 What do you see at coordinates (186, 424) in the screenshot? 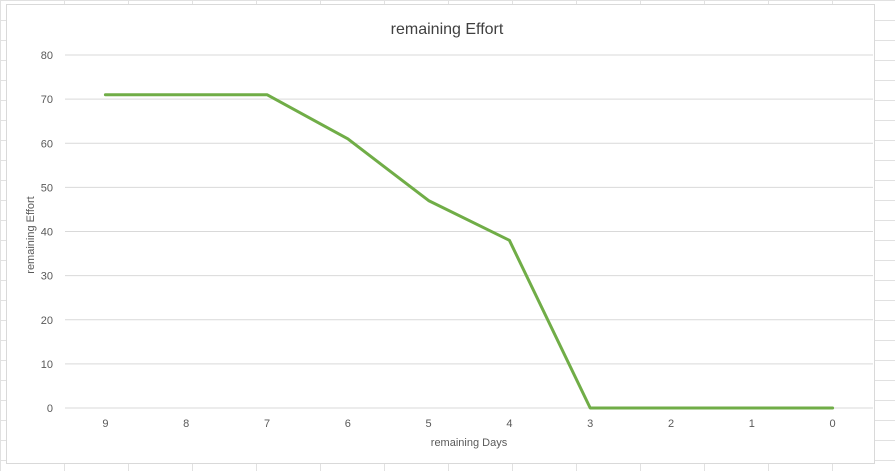
I see `x-tick-label: 8` at bounding box center [186, 424].